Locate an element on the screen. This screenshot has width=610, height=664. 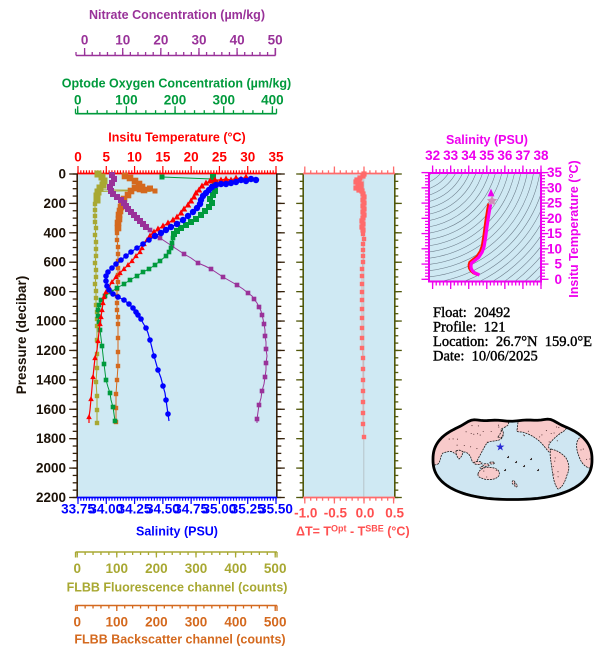
svg-text:FLBB Fluorescence channel (cou: FLBB Fluorescence channel (counts) is located at coordinates (177, 588).